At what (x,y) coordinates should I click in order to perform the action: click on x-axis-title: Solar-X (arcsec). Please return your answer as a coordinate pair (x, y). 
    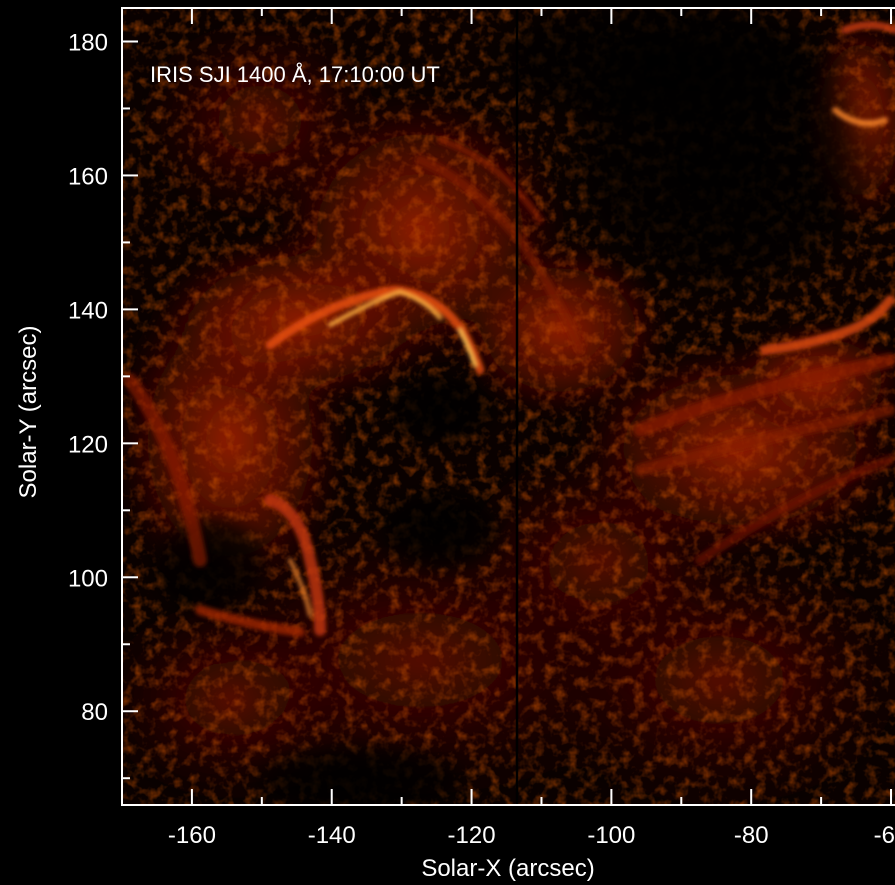
    Looking at the image, I should click on (507, 868).